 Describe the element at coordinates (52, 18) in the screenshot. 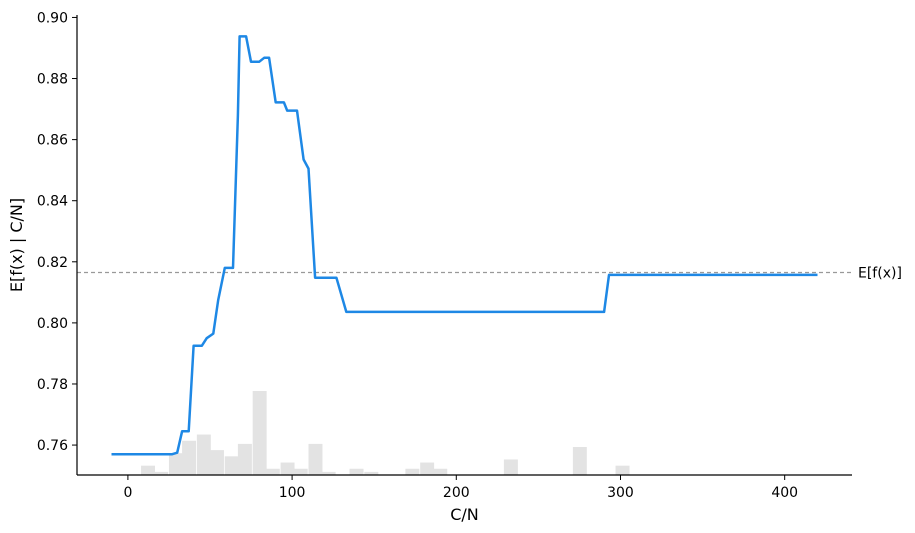

I see `y-tick-label: 0.90` at that location.